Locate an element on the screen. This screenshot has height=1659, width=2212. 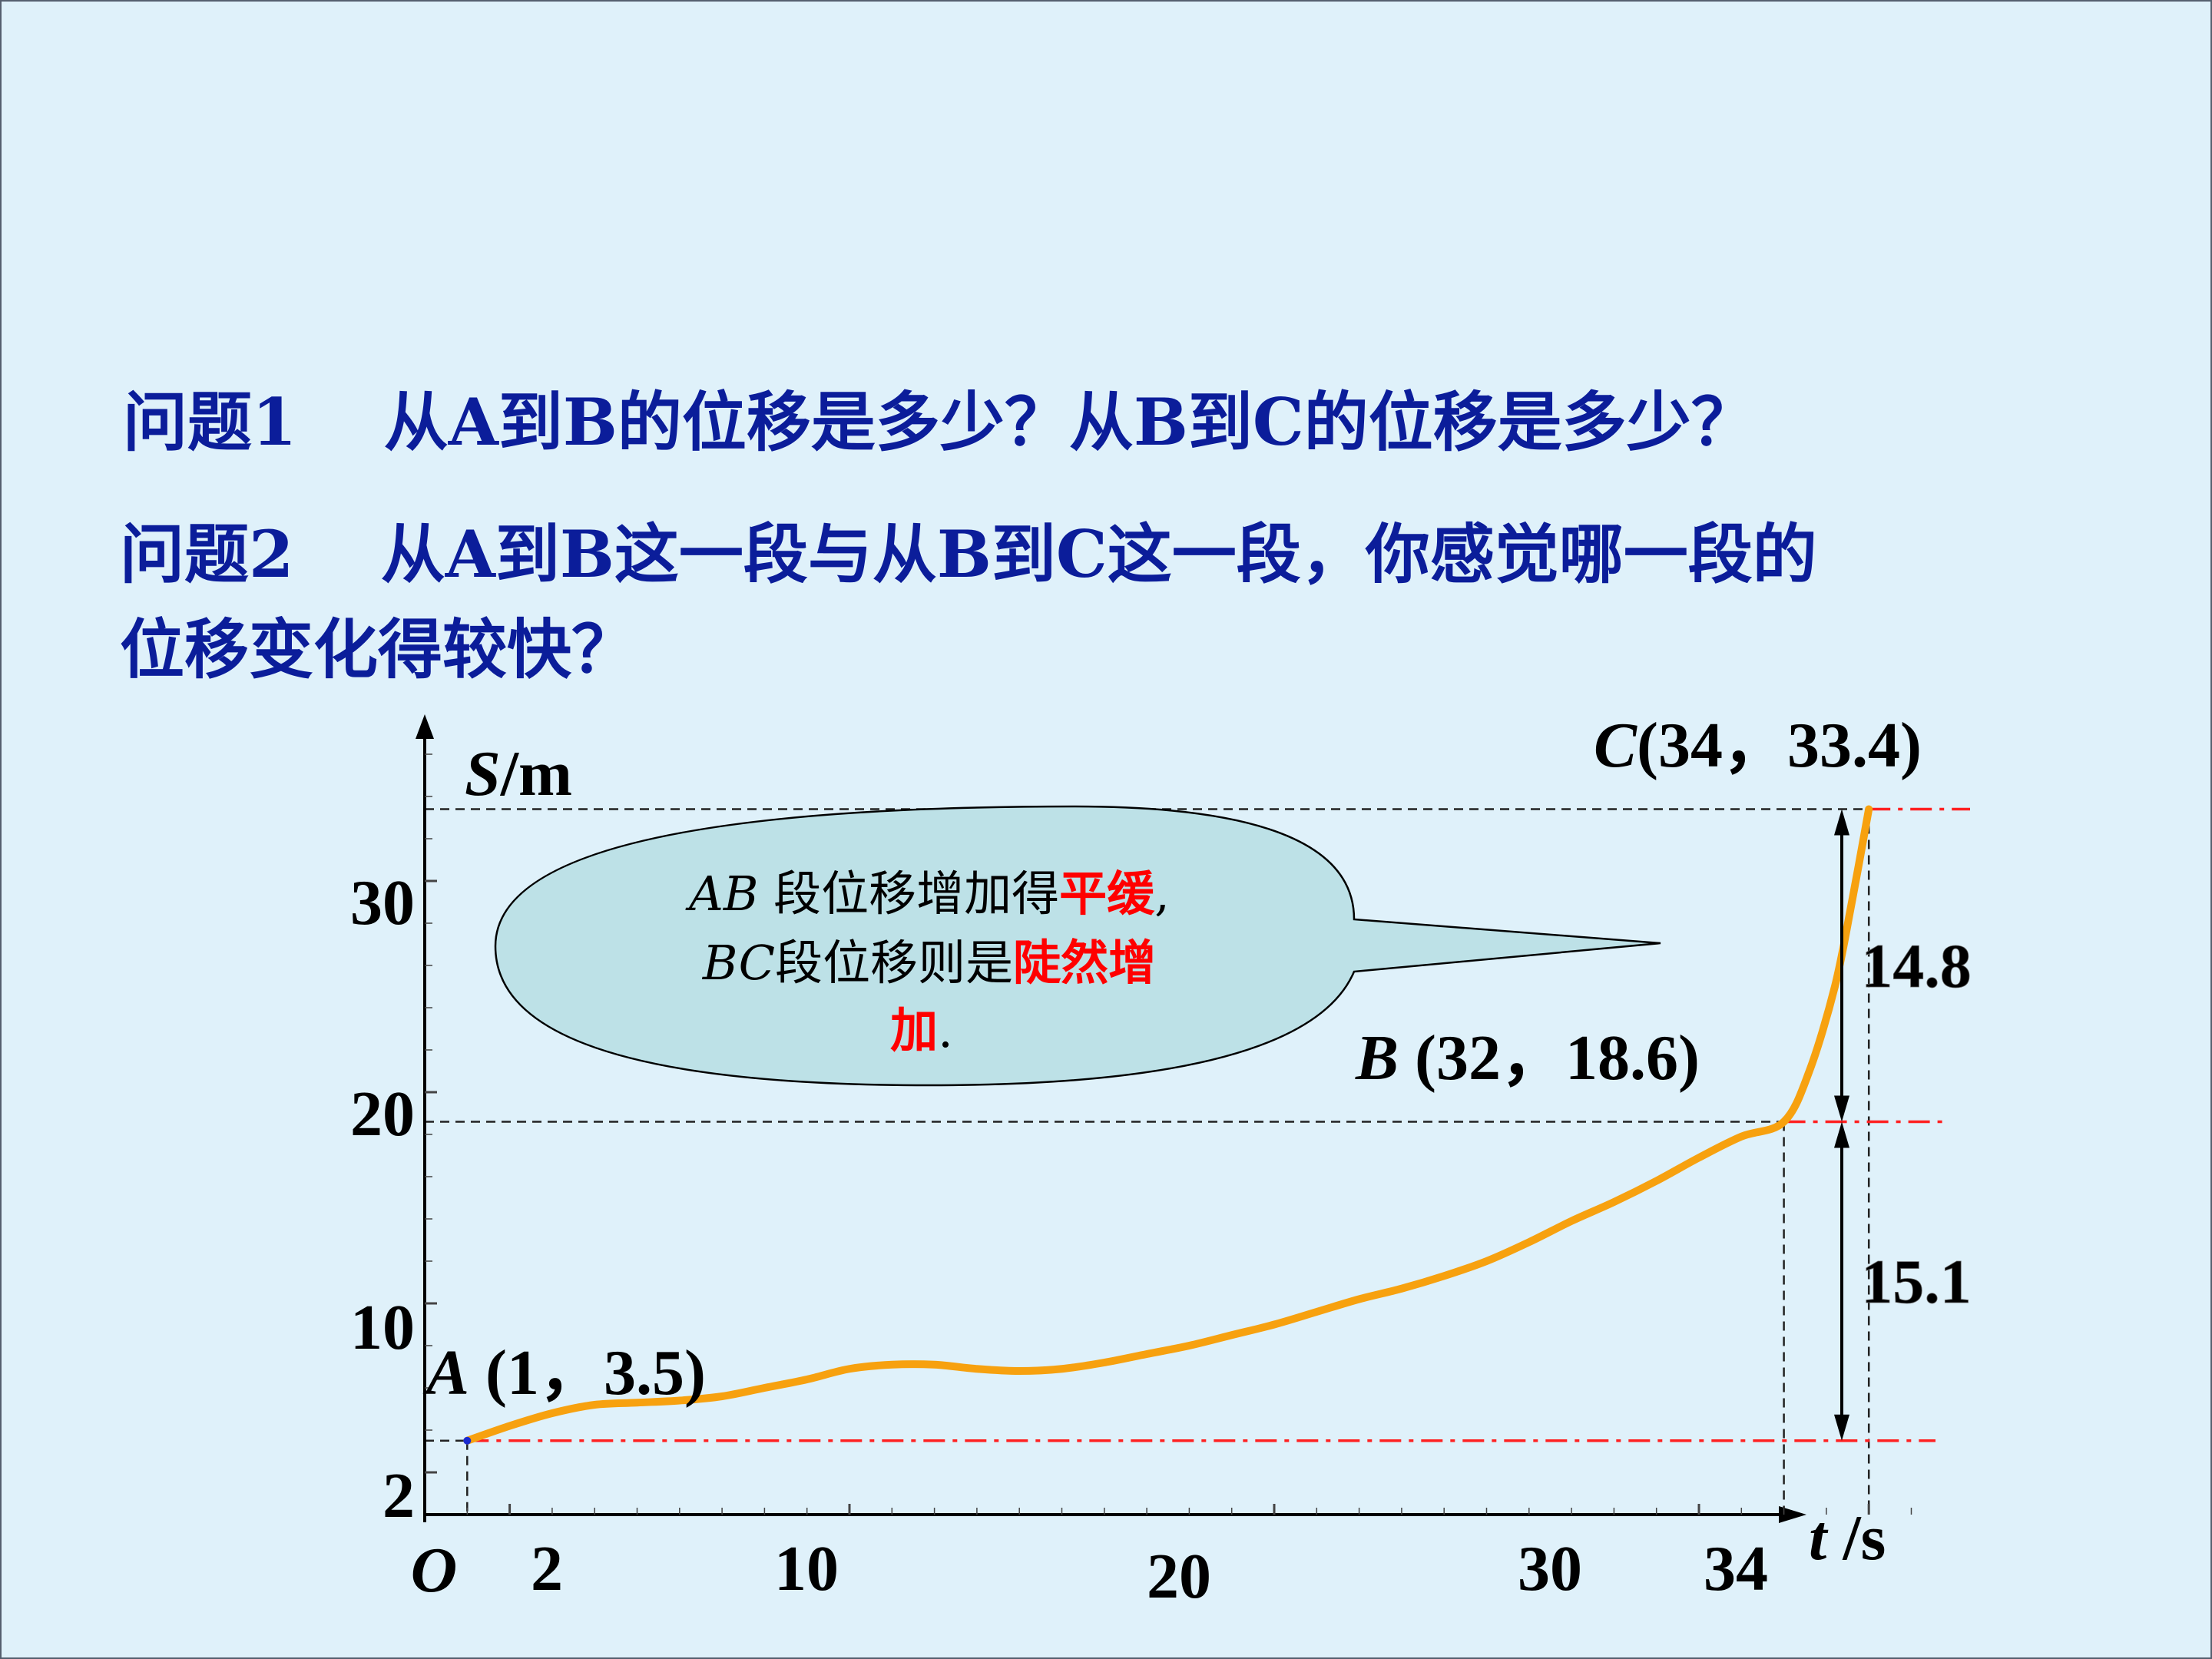
x-tick-label: 10 is located at coordinates (807, 1569).